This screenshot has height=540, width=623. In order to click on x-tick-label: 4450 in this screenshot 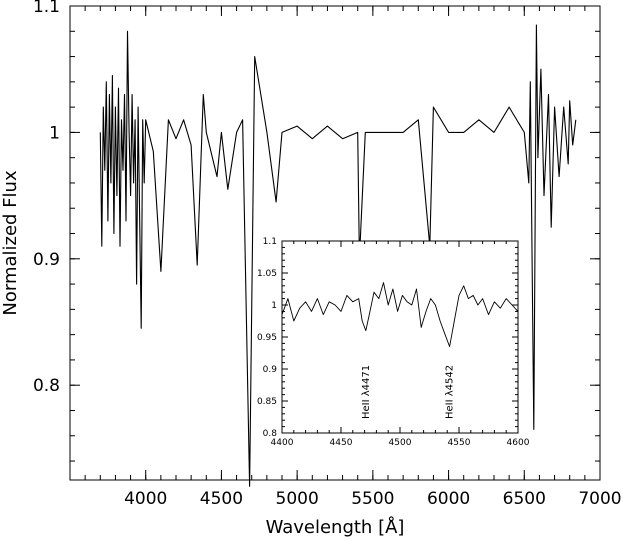, I will do `click(341, 443)`.